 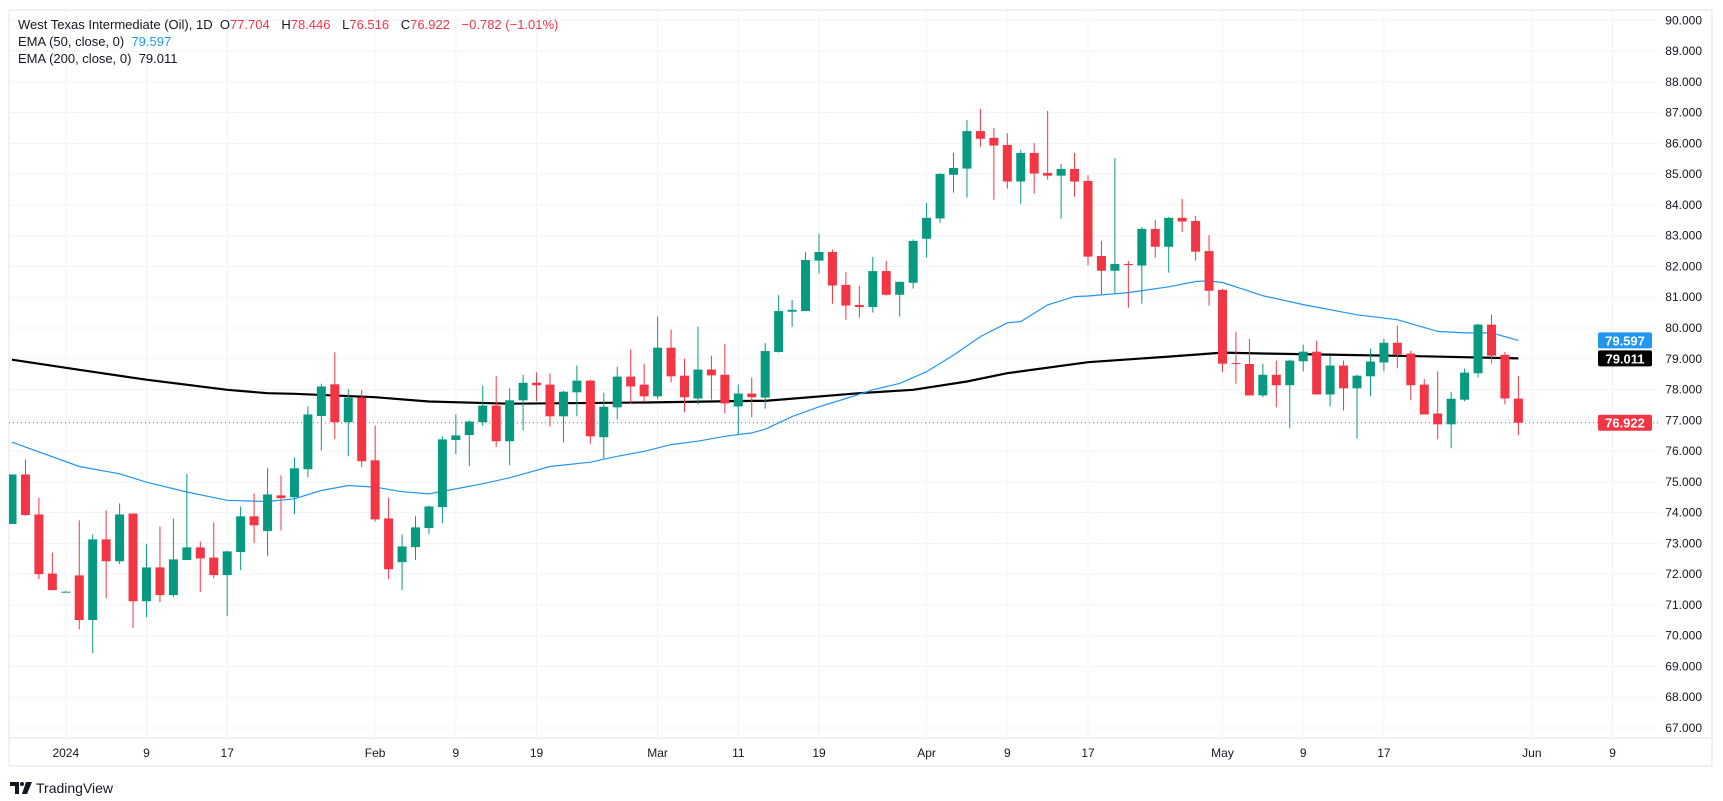 I want to click on time-axis: 2024 9 17 Feb 9 19 Mar 11 19 Apr 9 17 May 9 17 Jun 9, so click(x=834, y=753).